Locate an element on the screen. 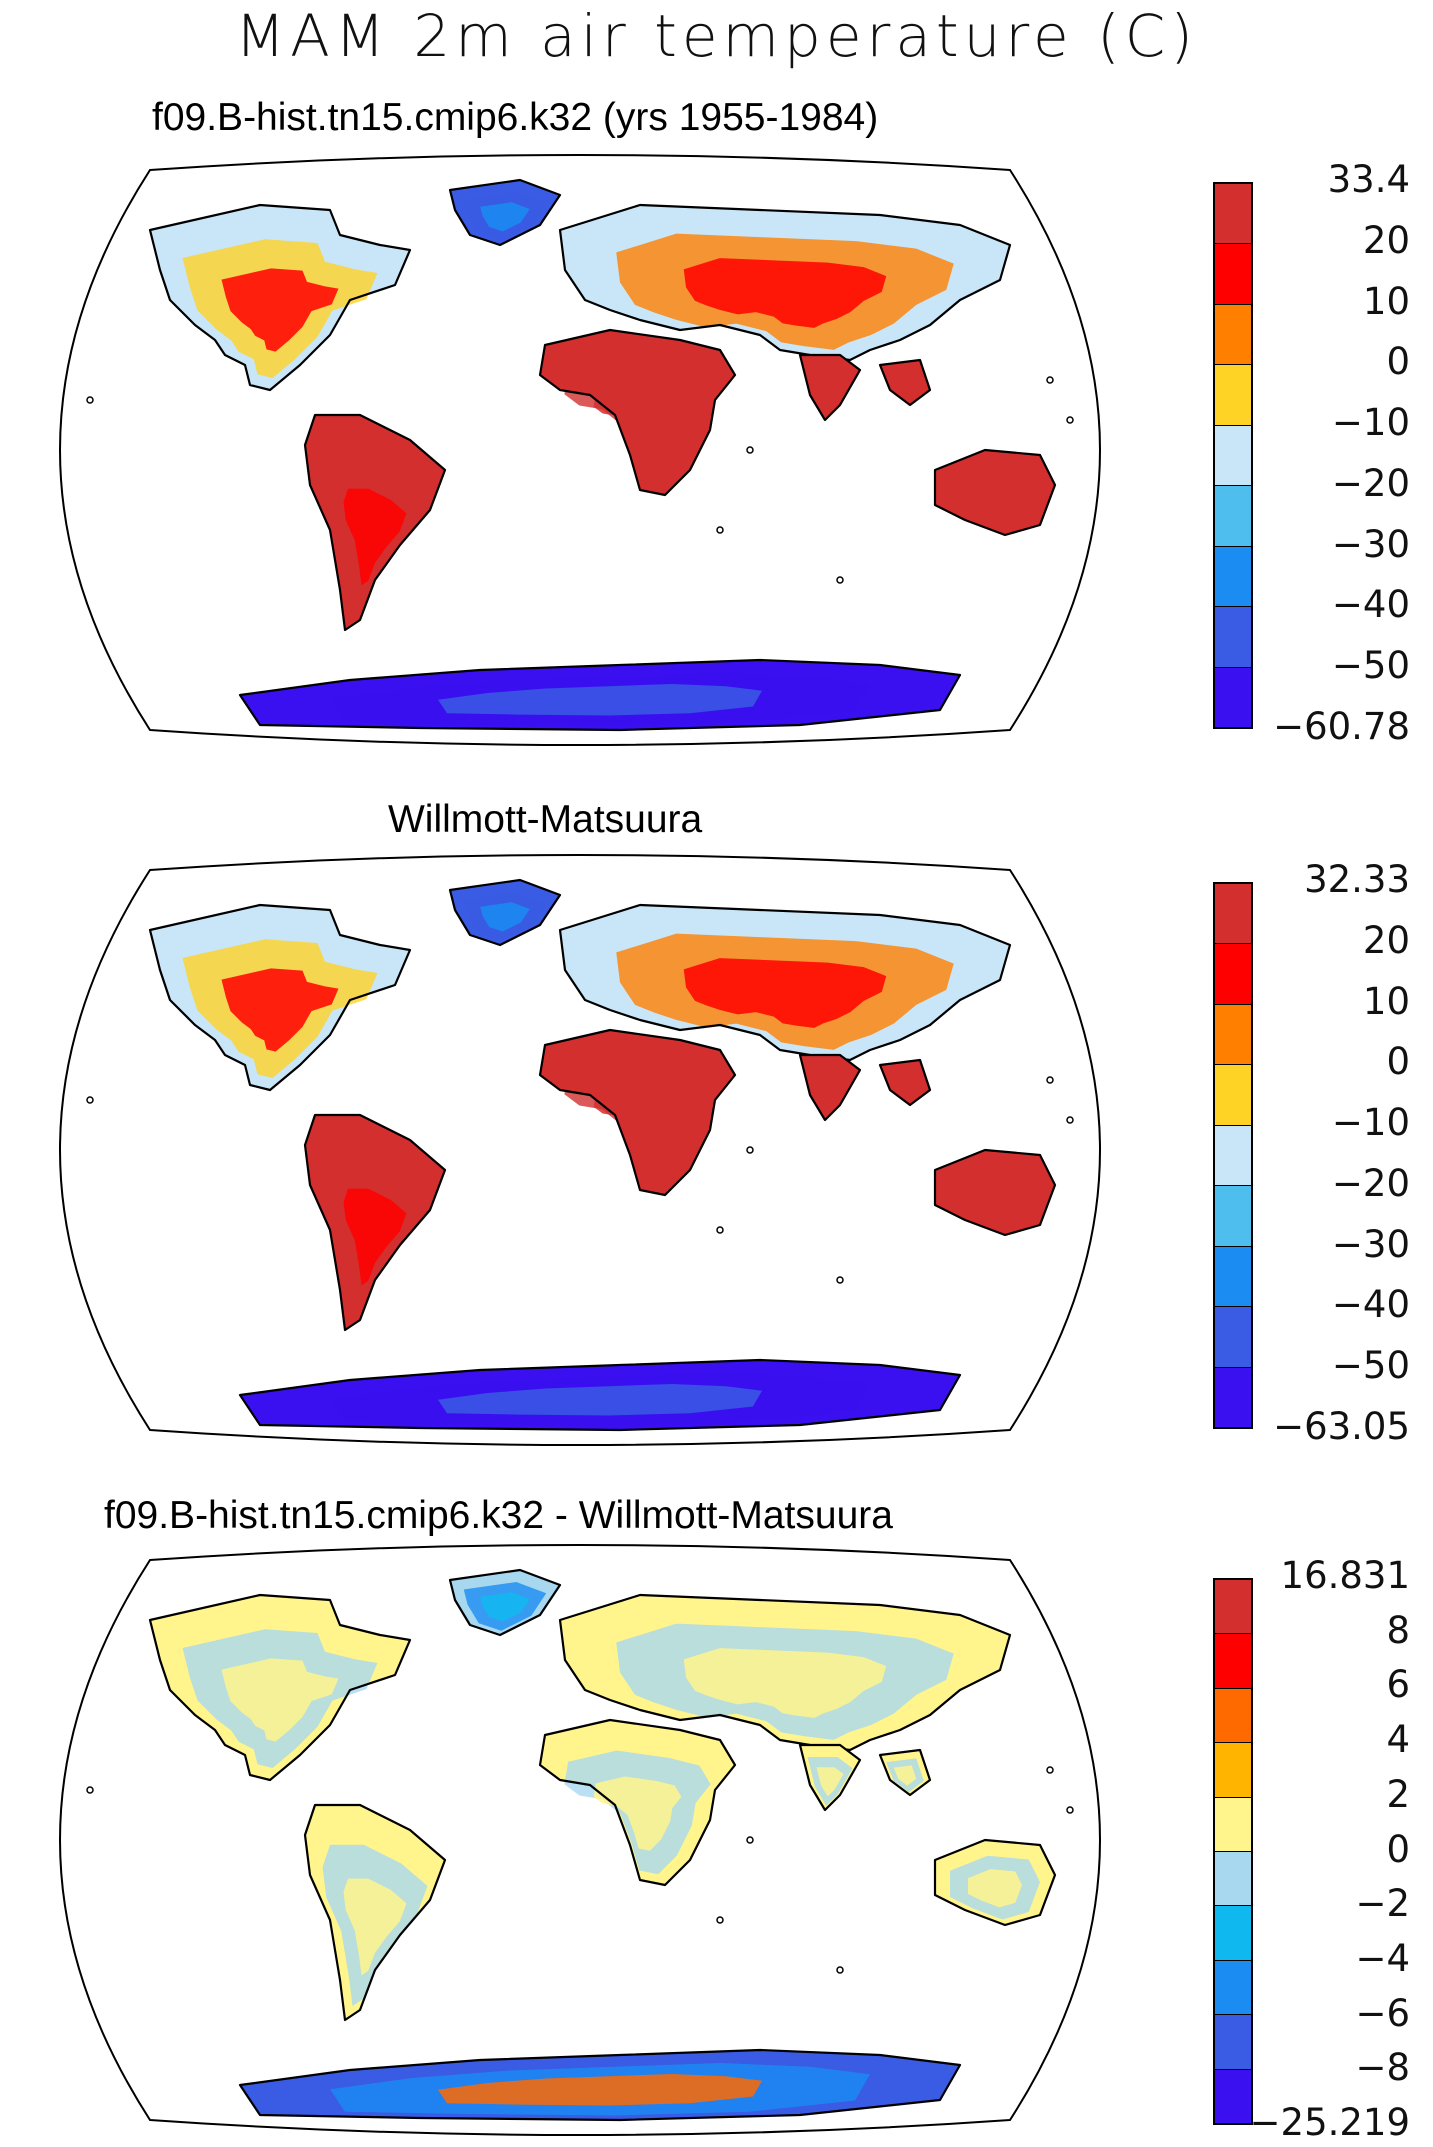 The width and height of the screenshot is (1433, 2147). colorbar-tick-label: −60.78 is located at coordinates (1341, 726).